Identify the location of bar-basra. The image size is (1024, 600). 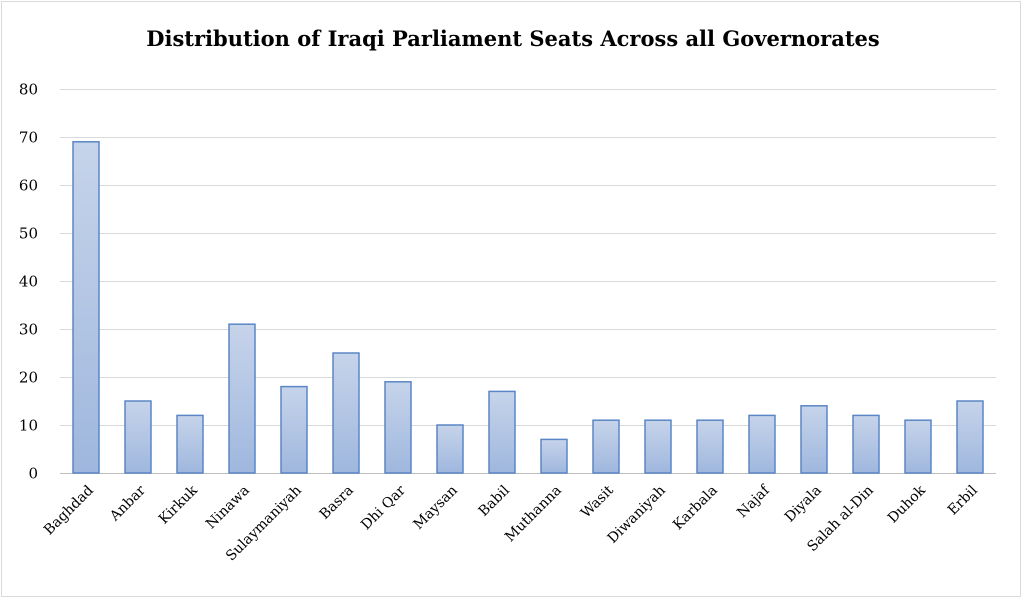
(346, 413).